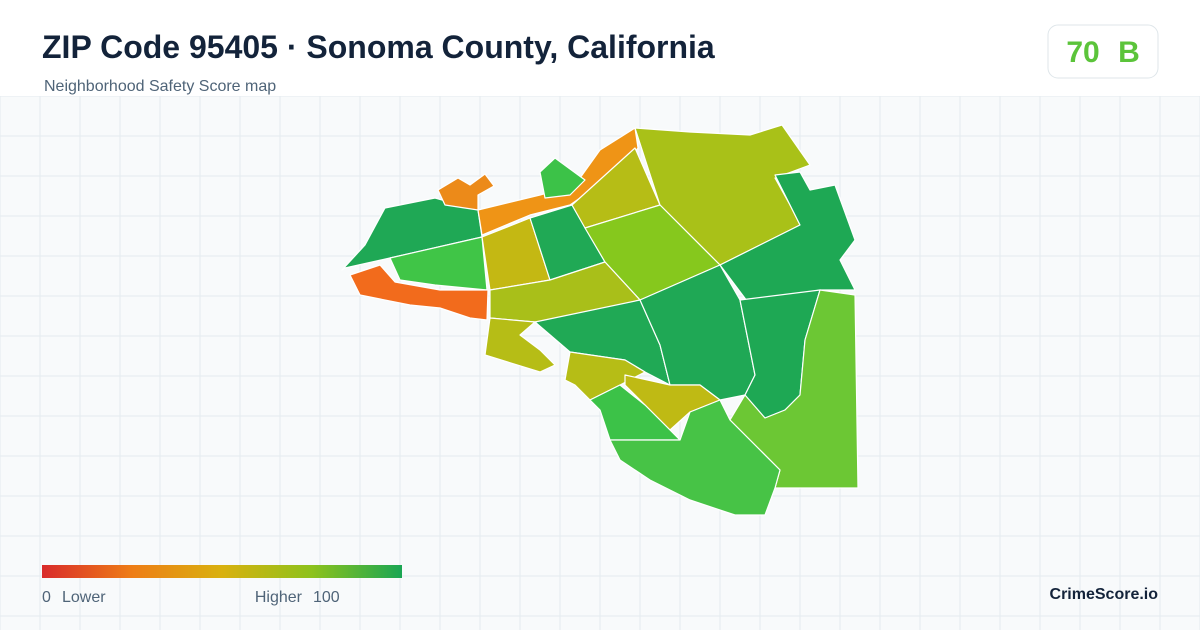  Describe the element at coordinates (46, 597) in the screenshot. I see `legend-min: 0` at that location.